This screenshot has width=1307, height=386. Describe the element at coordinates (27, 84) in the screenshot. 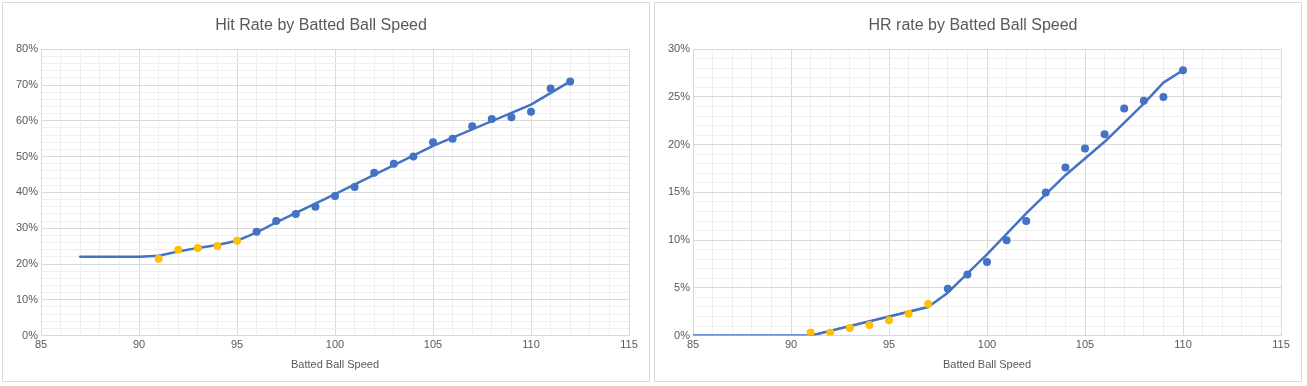

I see `y-tick-label: 70%` at that location.